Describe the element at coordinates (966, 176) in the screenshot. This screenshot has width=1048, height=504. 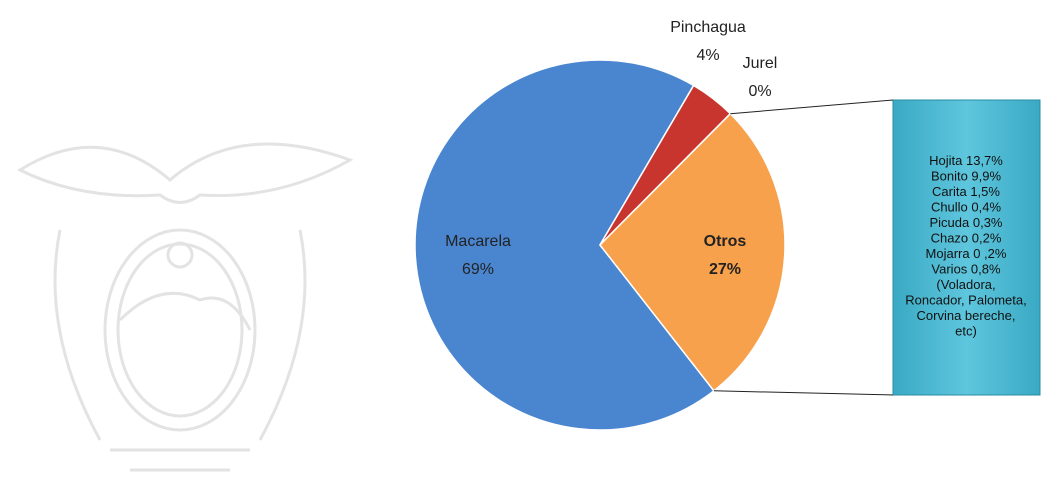
I see `breakout-text: Bonito 9,9%` at that location.